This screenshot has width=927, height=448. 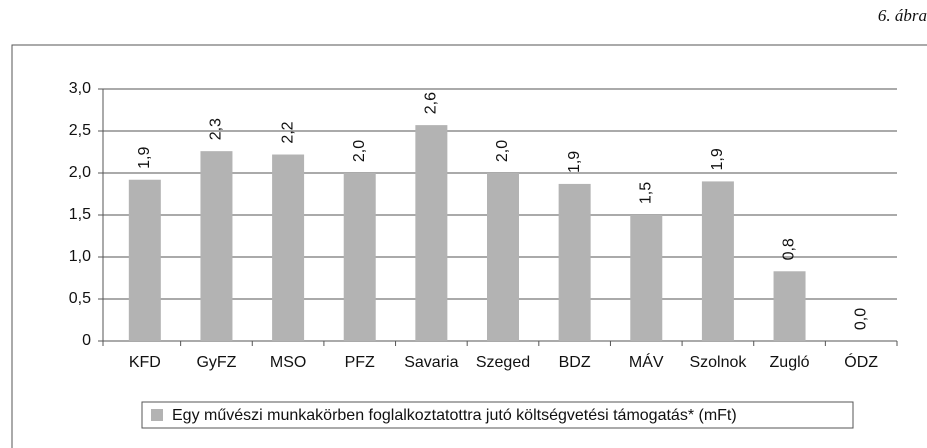 What do you see at coordinates (860, 319) in the screenshot?
I see `value-label: 0,0` at bounding box center [860, 319].